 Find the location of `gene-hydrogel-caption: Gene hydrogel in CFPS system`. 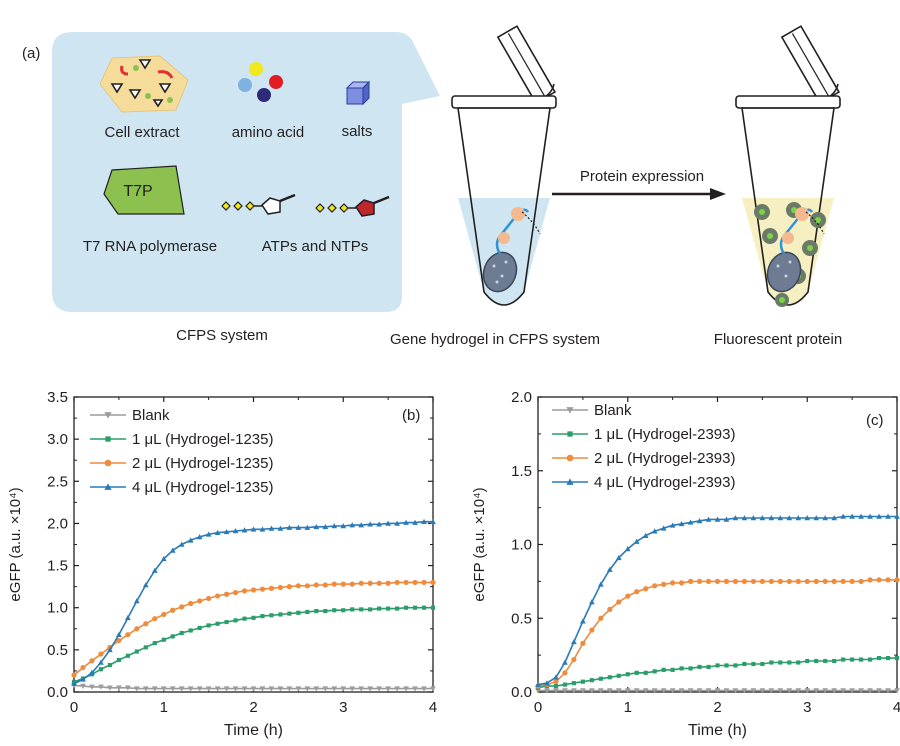

gene-hydrogel-caption: Gene hydrogel in CFPS system is located at coordinates (495, 339).